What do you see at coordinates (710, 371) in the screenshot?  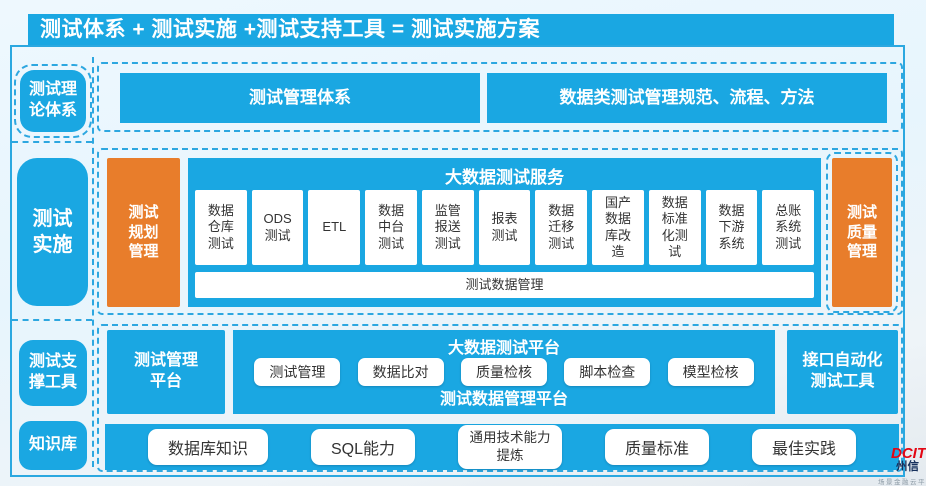 I see `platform-tool: 模型检核` at bounding box center [710, 371].